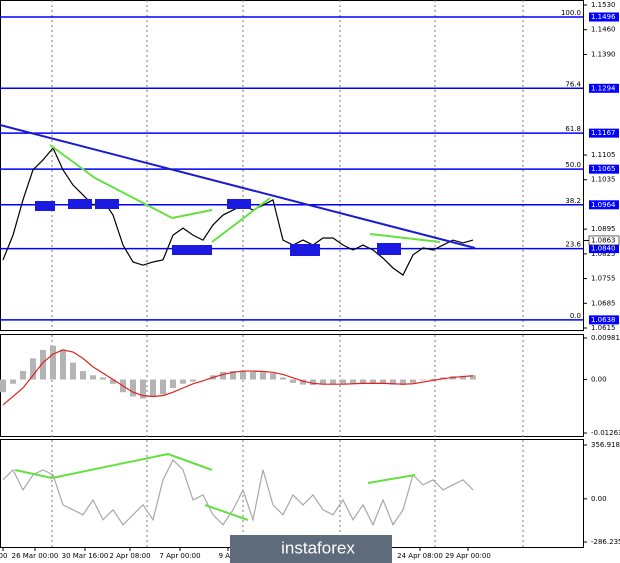 This screenshot has width=620, height=563. I want to click on fib-level-name: 0.0, so click(575, 316).